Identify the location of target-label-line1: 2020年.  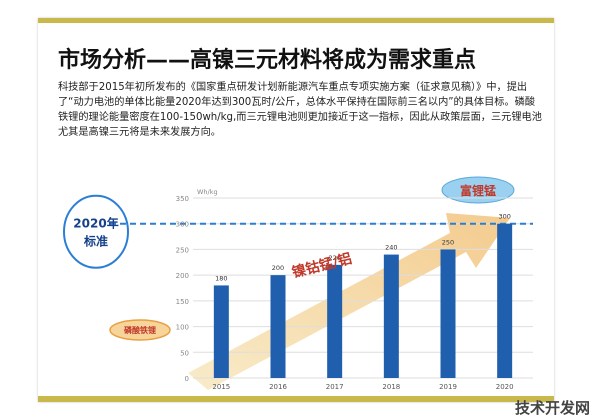
(95, 223).